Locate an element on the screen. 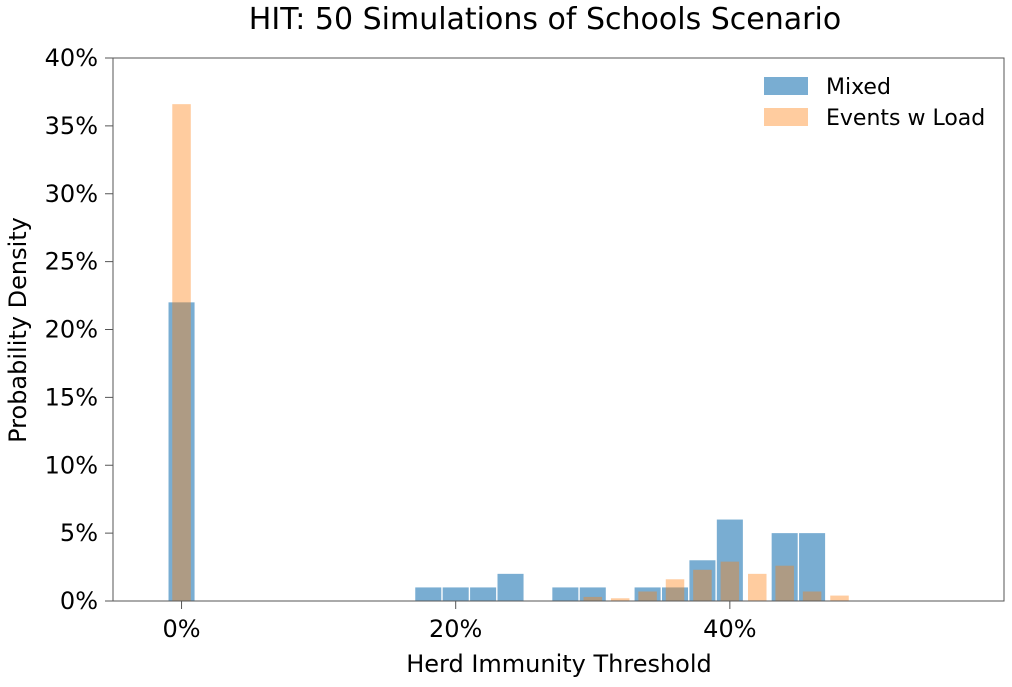  legend: Mixed Events w Load is located at coordinates (874, 103).